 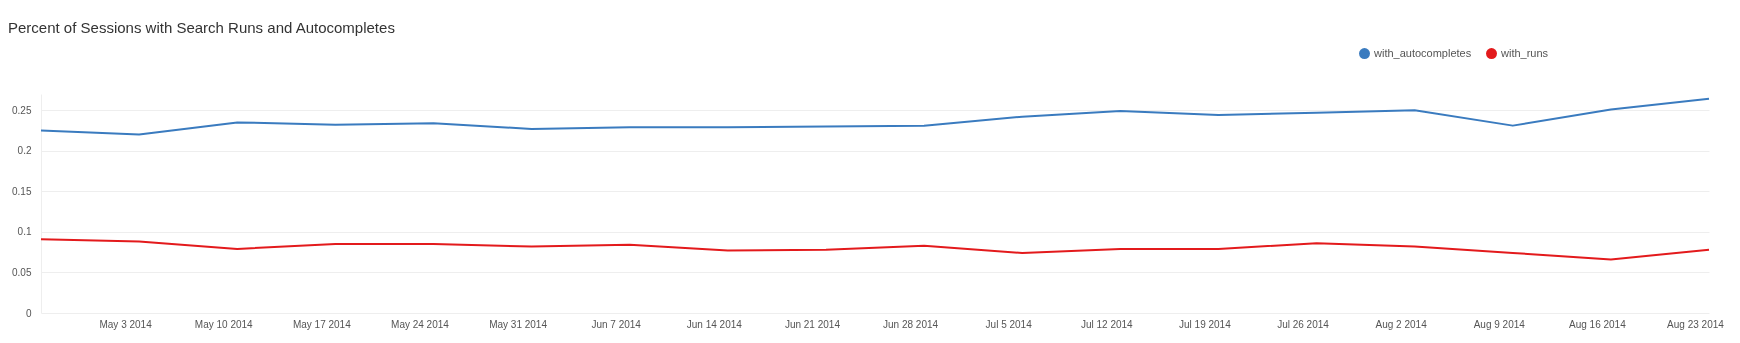 I want to click on legend-label: with_runs, so click(x=1524, y=52).